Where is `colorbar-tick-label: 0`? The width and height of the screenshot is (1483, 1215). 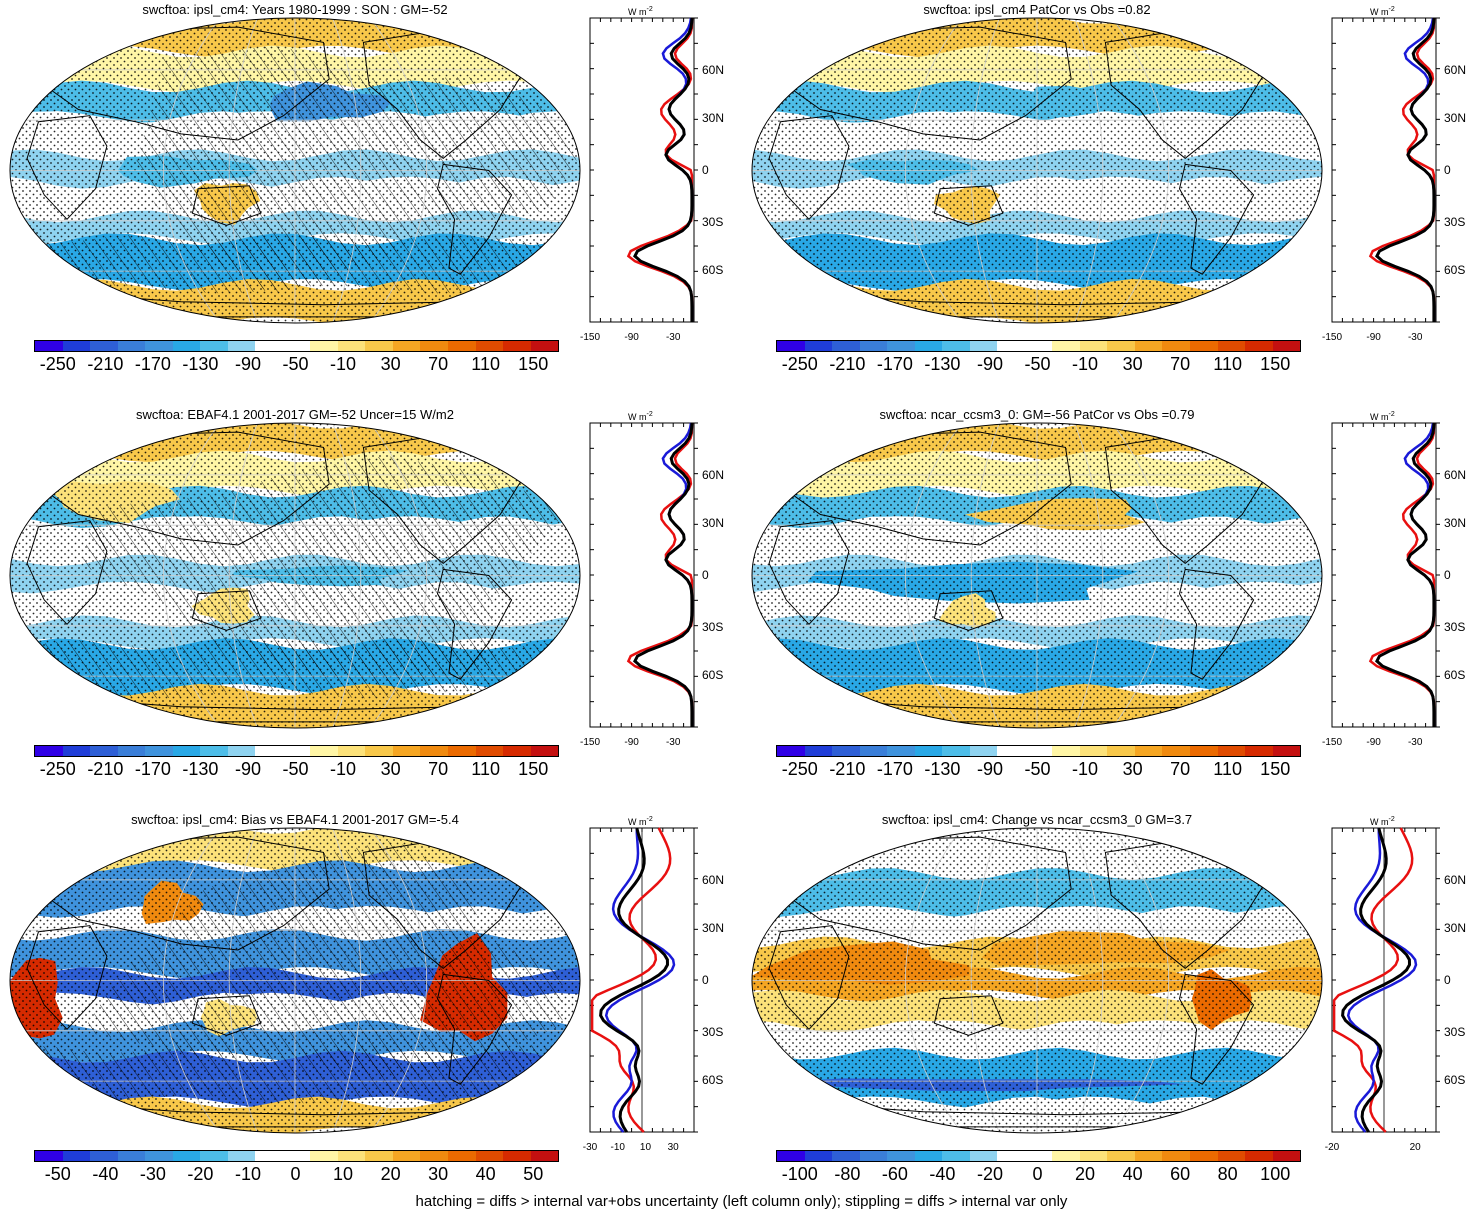 colorbar-tick-label: 0 is located at coordinates (1037, 1174).